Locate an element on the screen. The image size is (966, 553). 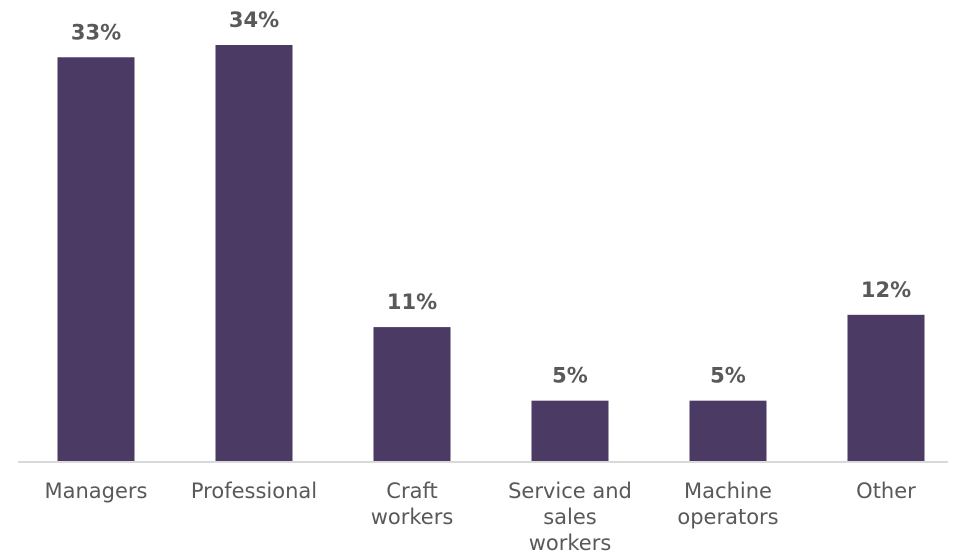
bar-other is located at coordinates (886, 388).